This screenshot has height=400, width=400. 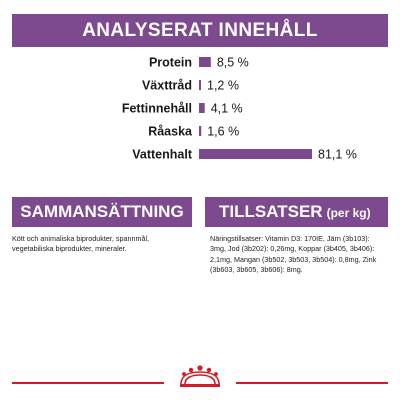 I want to click on category-label: Växttråd, so click(x=167, y=86).